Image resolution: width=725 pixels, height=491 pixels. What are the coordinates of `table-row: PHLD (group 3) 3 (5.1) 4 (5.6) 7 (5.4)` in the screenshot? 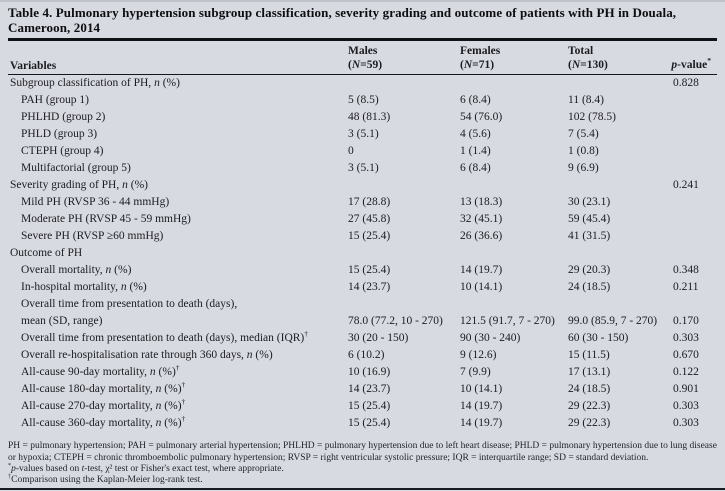 It's located at (362, 134).